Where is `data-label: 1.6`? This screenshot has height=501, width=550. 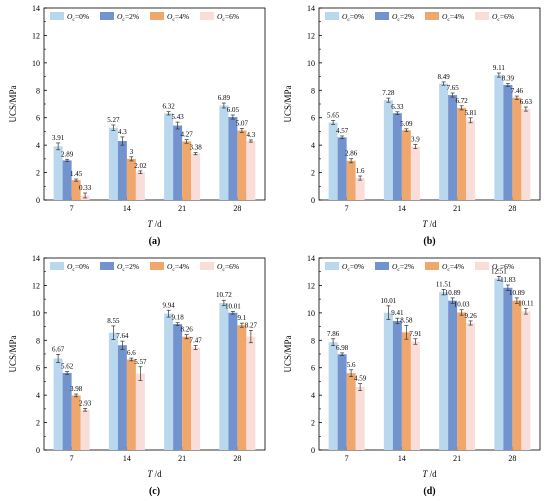 data-label: 1.6 is located at coordinates (360, 171).